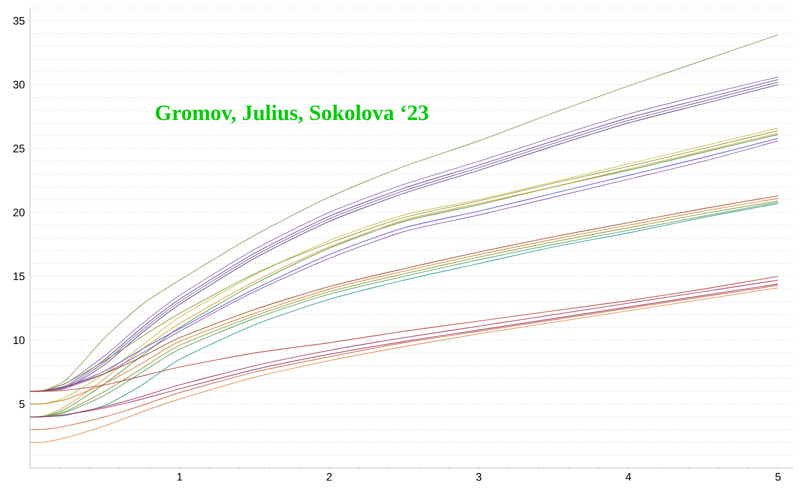 This screenshot has height=490, width=808. Describe the element at coordinates (22, 404) in the screenshot. I see `y-tick-label: 5` at that location.